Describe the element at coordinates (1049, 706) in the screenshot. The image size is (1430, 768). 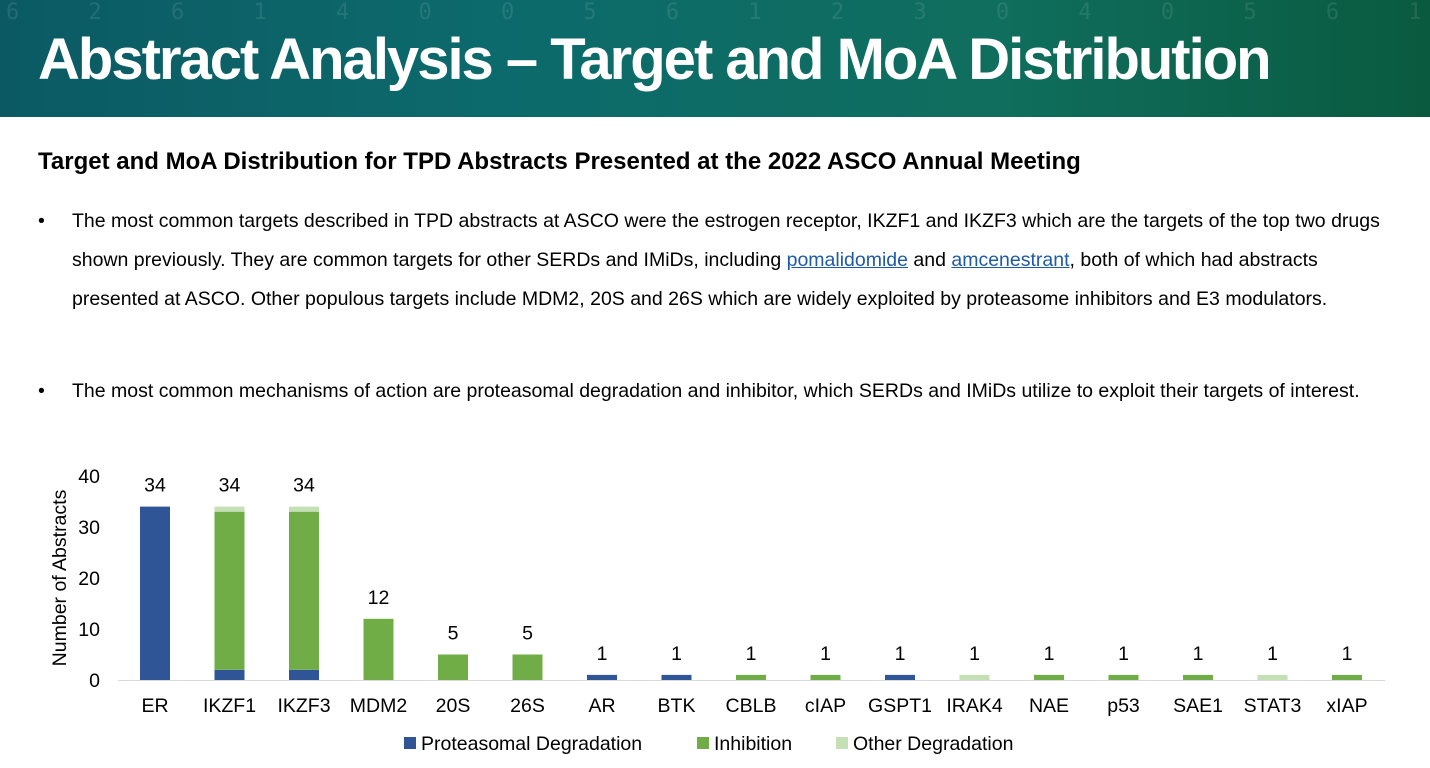
I see `x-tick-label-nae: NAE` at that location.